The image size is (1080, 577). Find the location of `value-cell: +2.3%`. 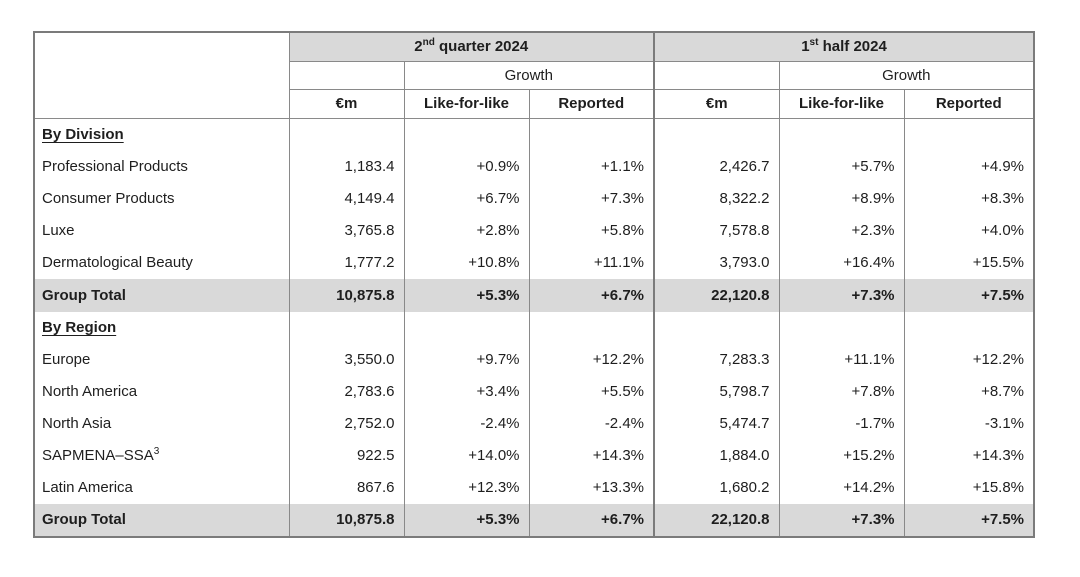

value-cell: +2.3% is located at coordinates (841, 230).